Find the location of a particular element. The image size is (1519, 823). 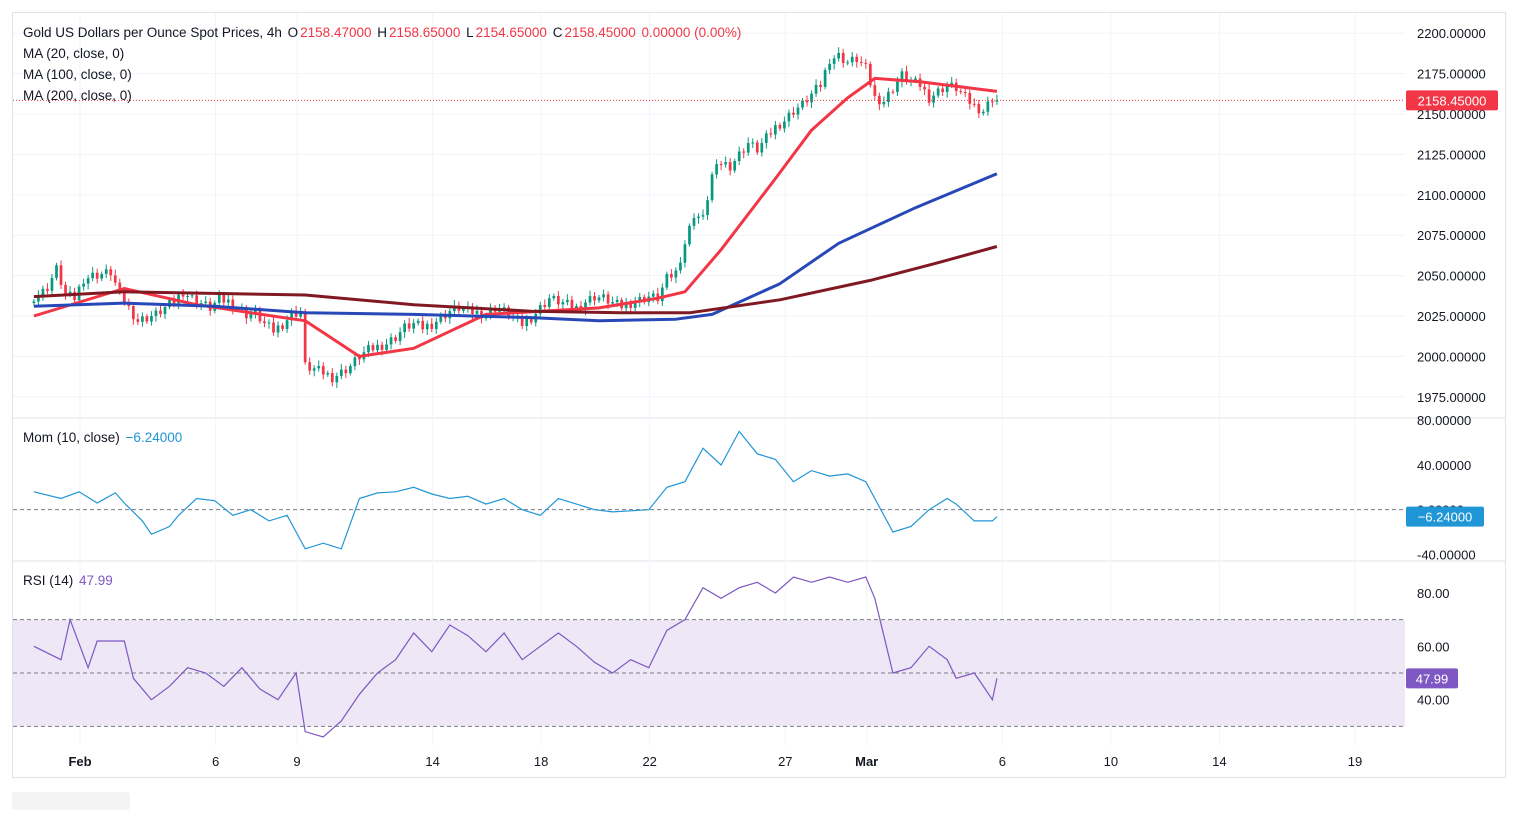

rsi-legend: RSI (14) 47.99 is located at coordinates (69, 580).